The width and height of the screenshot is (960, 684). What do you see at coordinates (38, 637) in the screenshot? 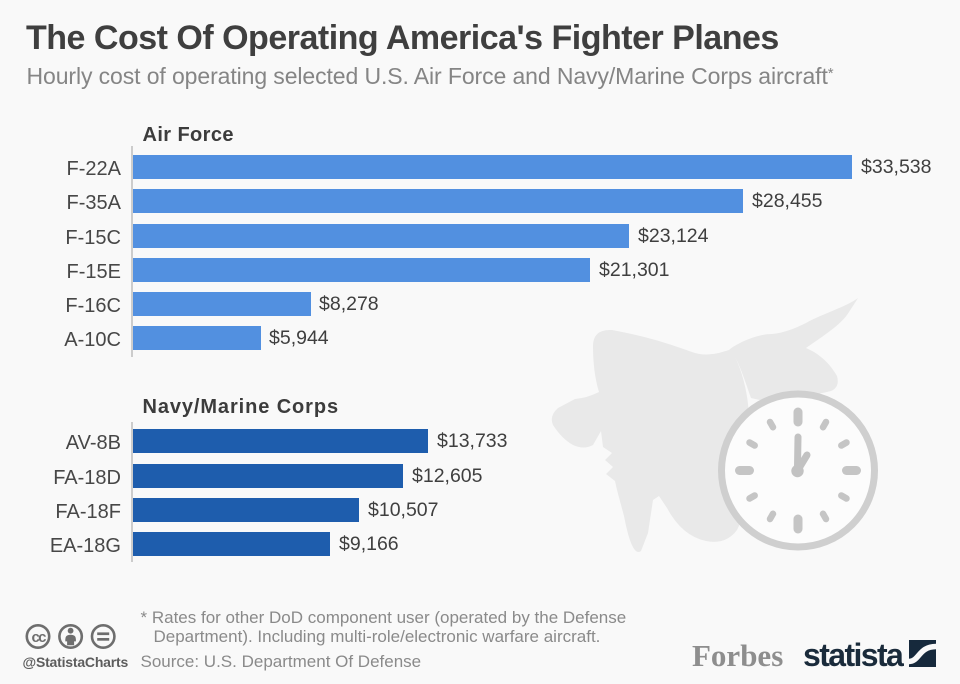
I see `svg-text: cc` at bounding box center [38, 637].